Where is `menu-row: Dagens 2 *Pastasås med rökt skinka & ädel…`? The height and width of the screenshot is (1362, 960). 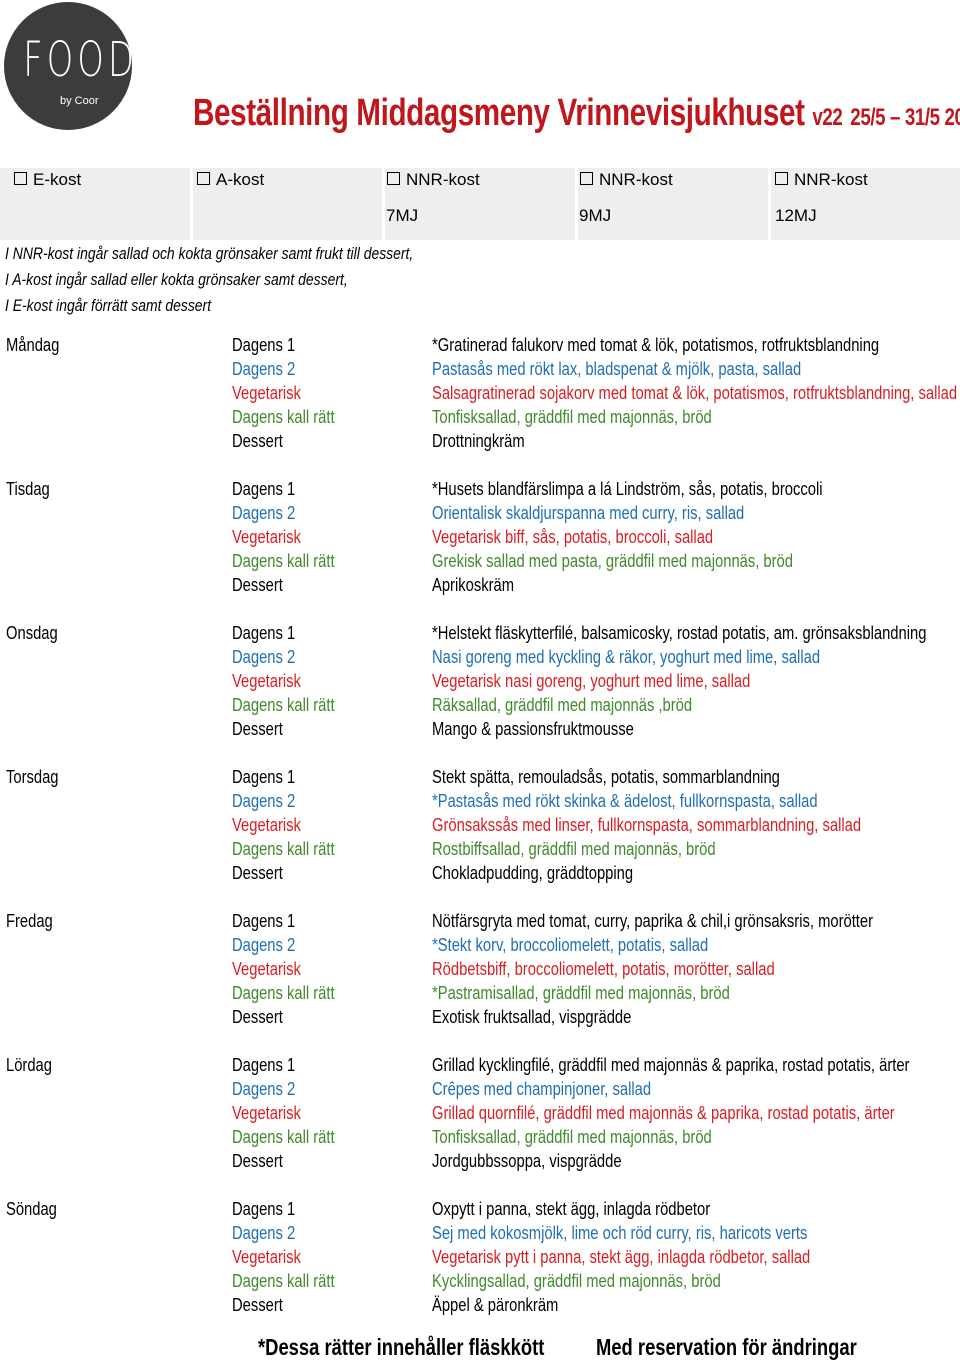 menu-row: Dagens 2 *Pastasås med rökt skinka & ädel… is located at coordinates (480, 803).